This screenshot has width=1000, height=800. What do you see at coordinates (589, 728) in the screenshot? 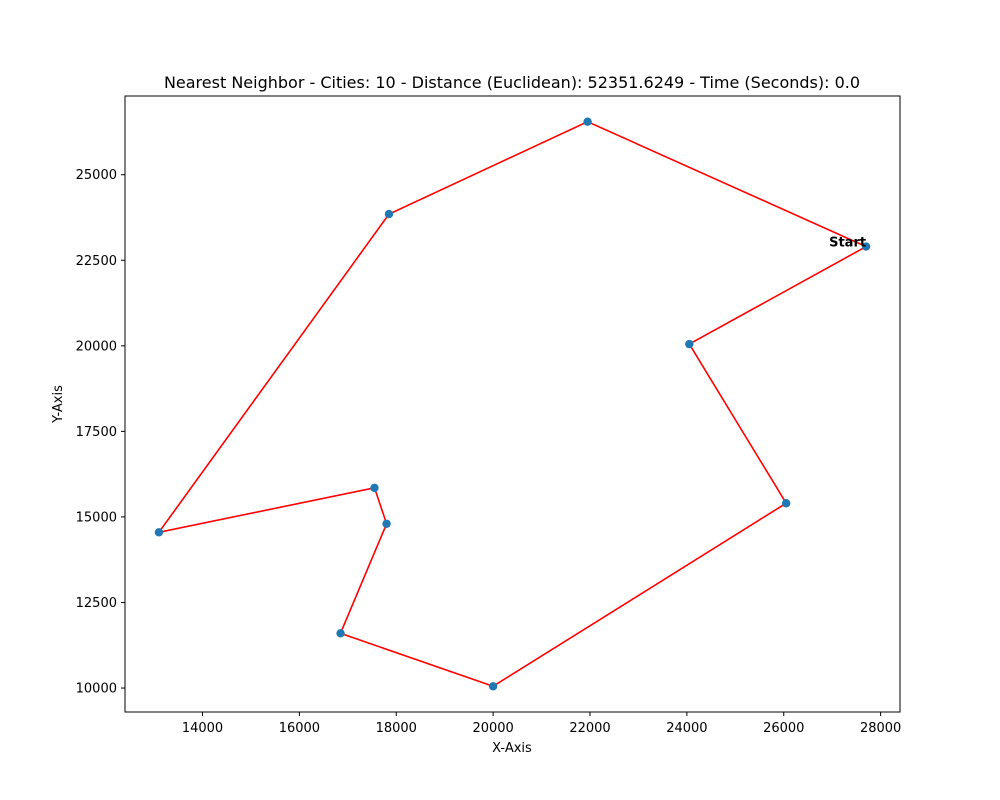
I see `x-tick-label: 22000` at bounding box center [589, 728].